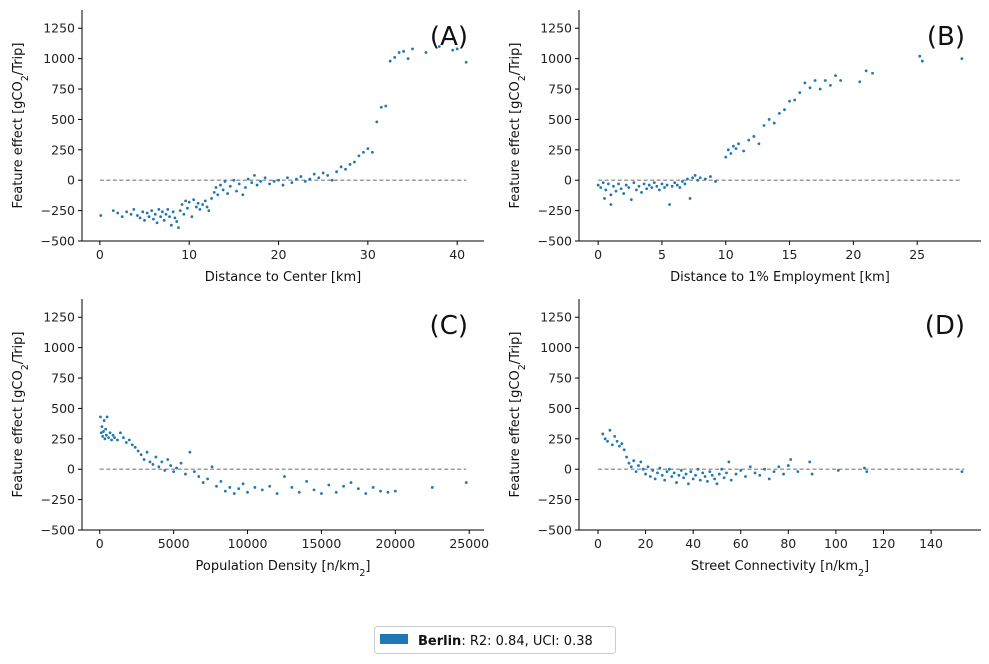 This screenshot has width=989, height=664. What do you see at coordinates (515, 348) in the screenshot?
I see `panel-d-y-label-part: /Trip]` at bounding box center [515, 348].